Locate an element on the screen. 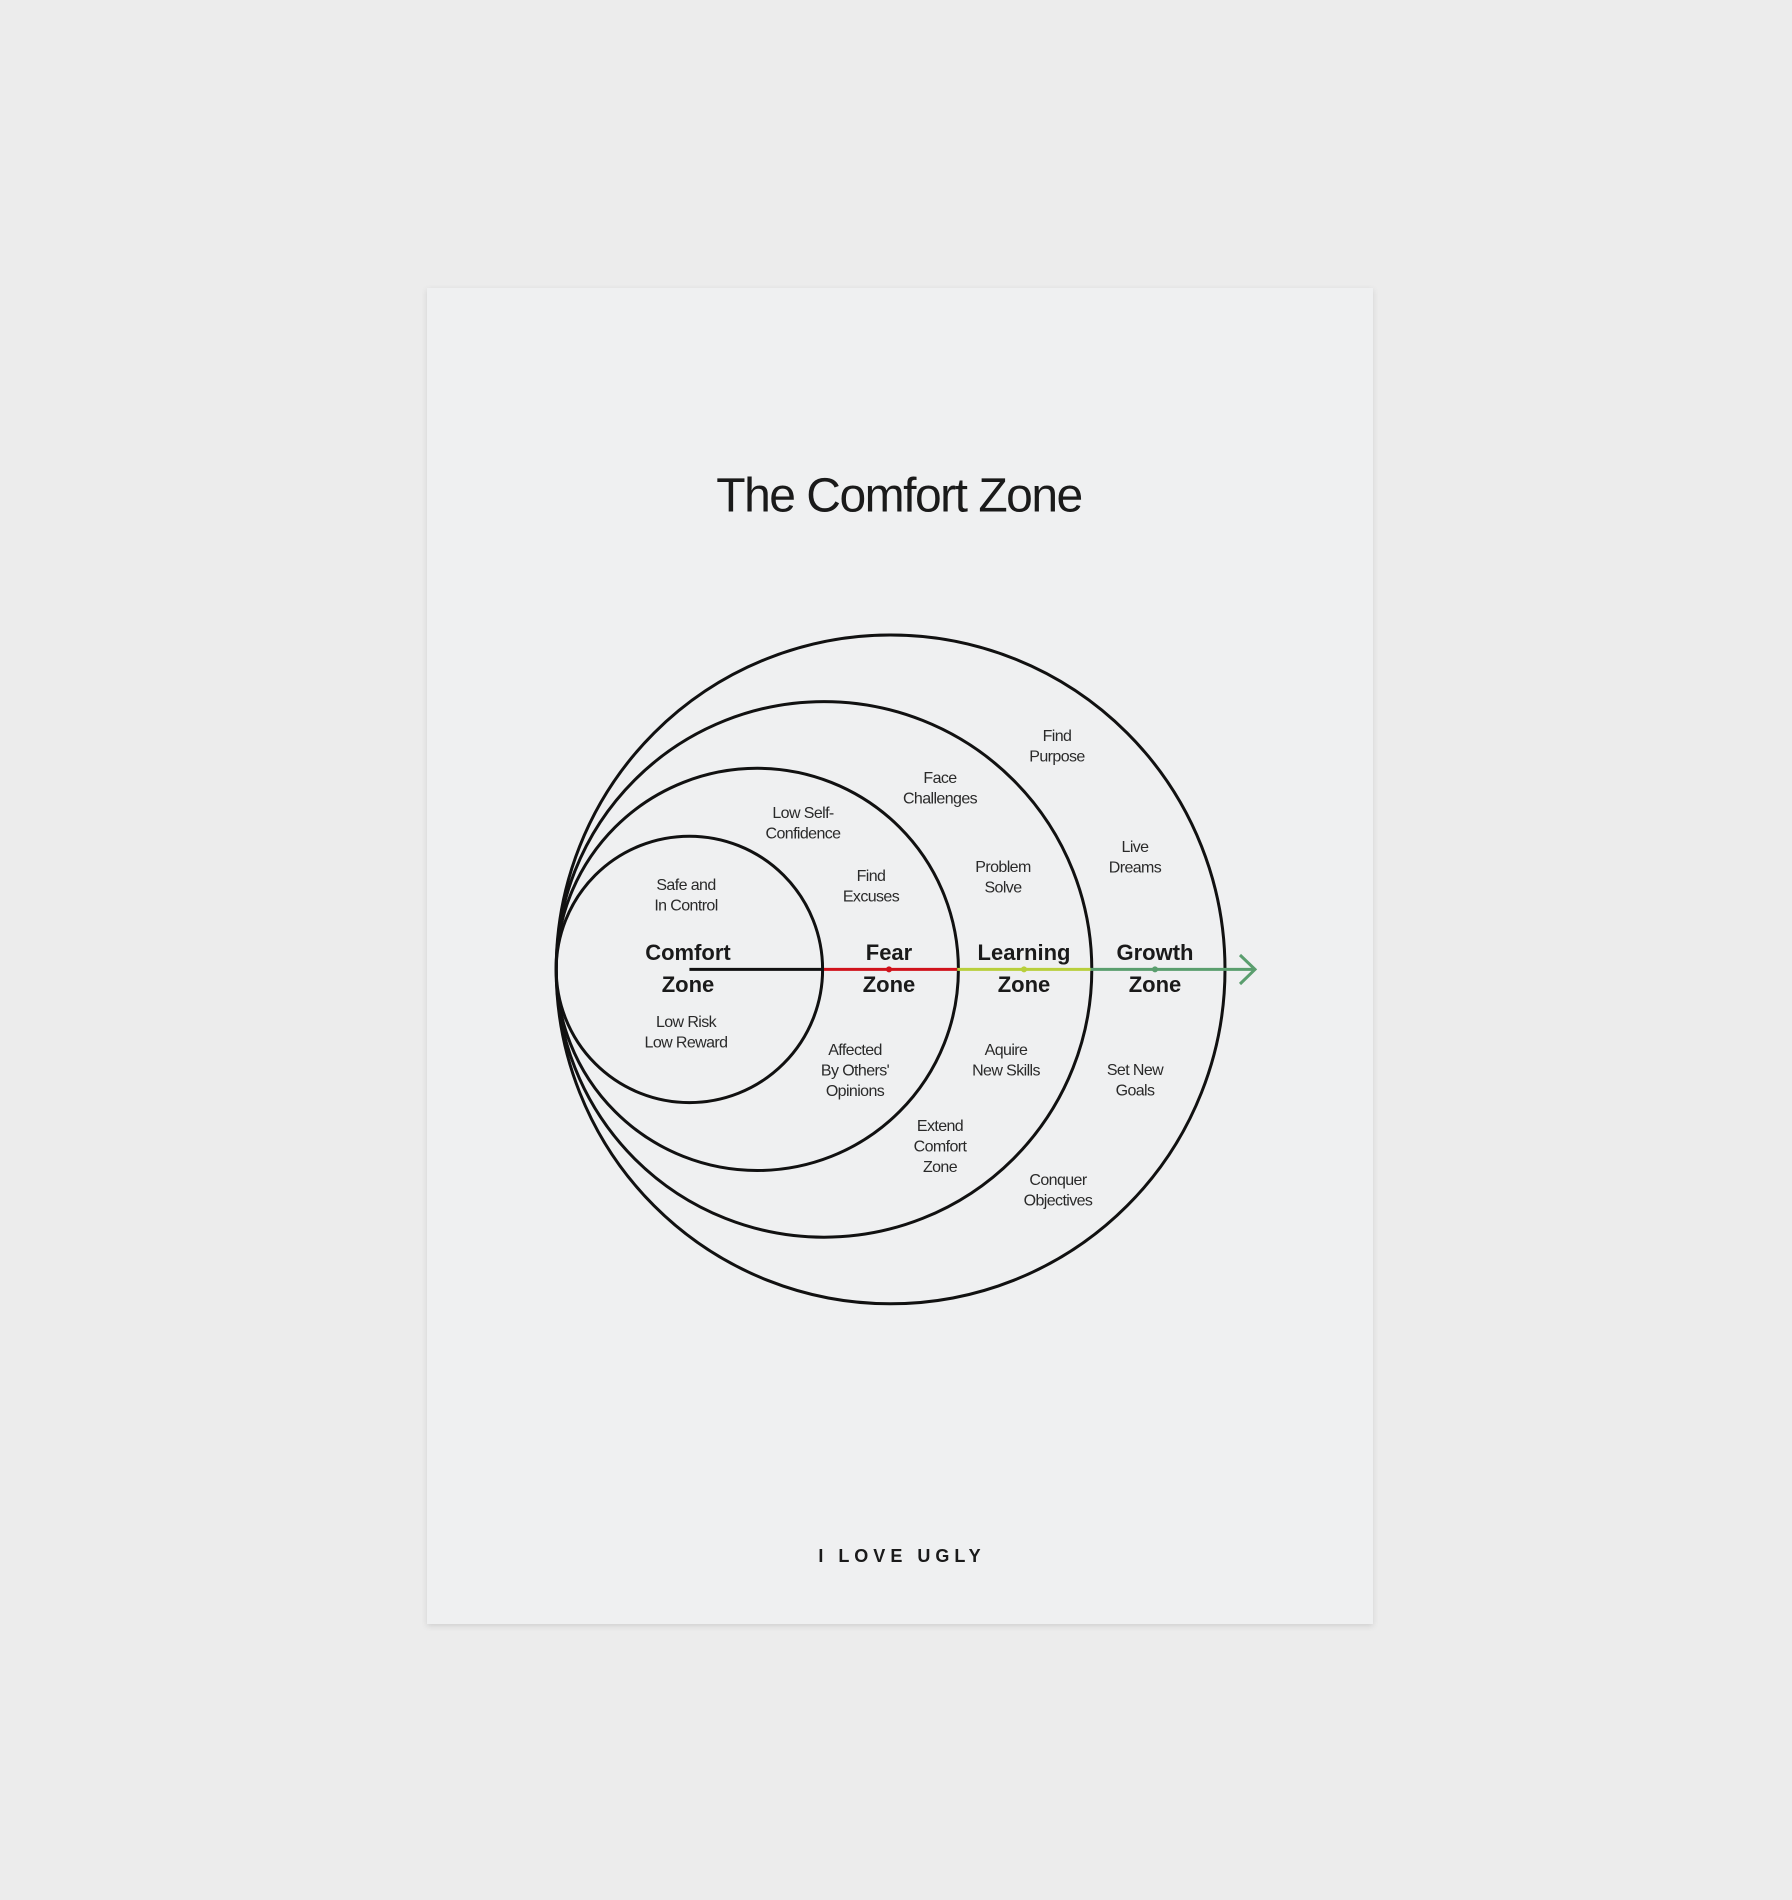 Image resolution: width=1792 pixels, height=1900 pixels. note: Dreams is located at coordinates (1135, 868).